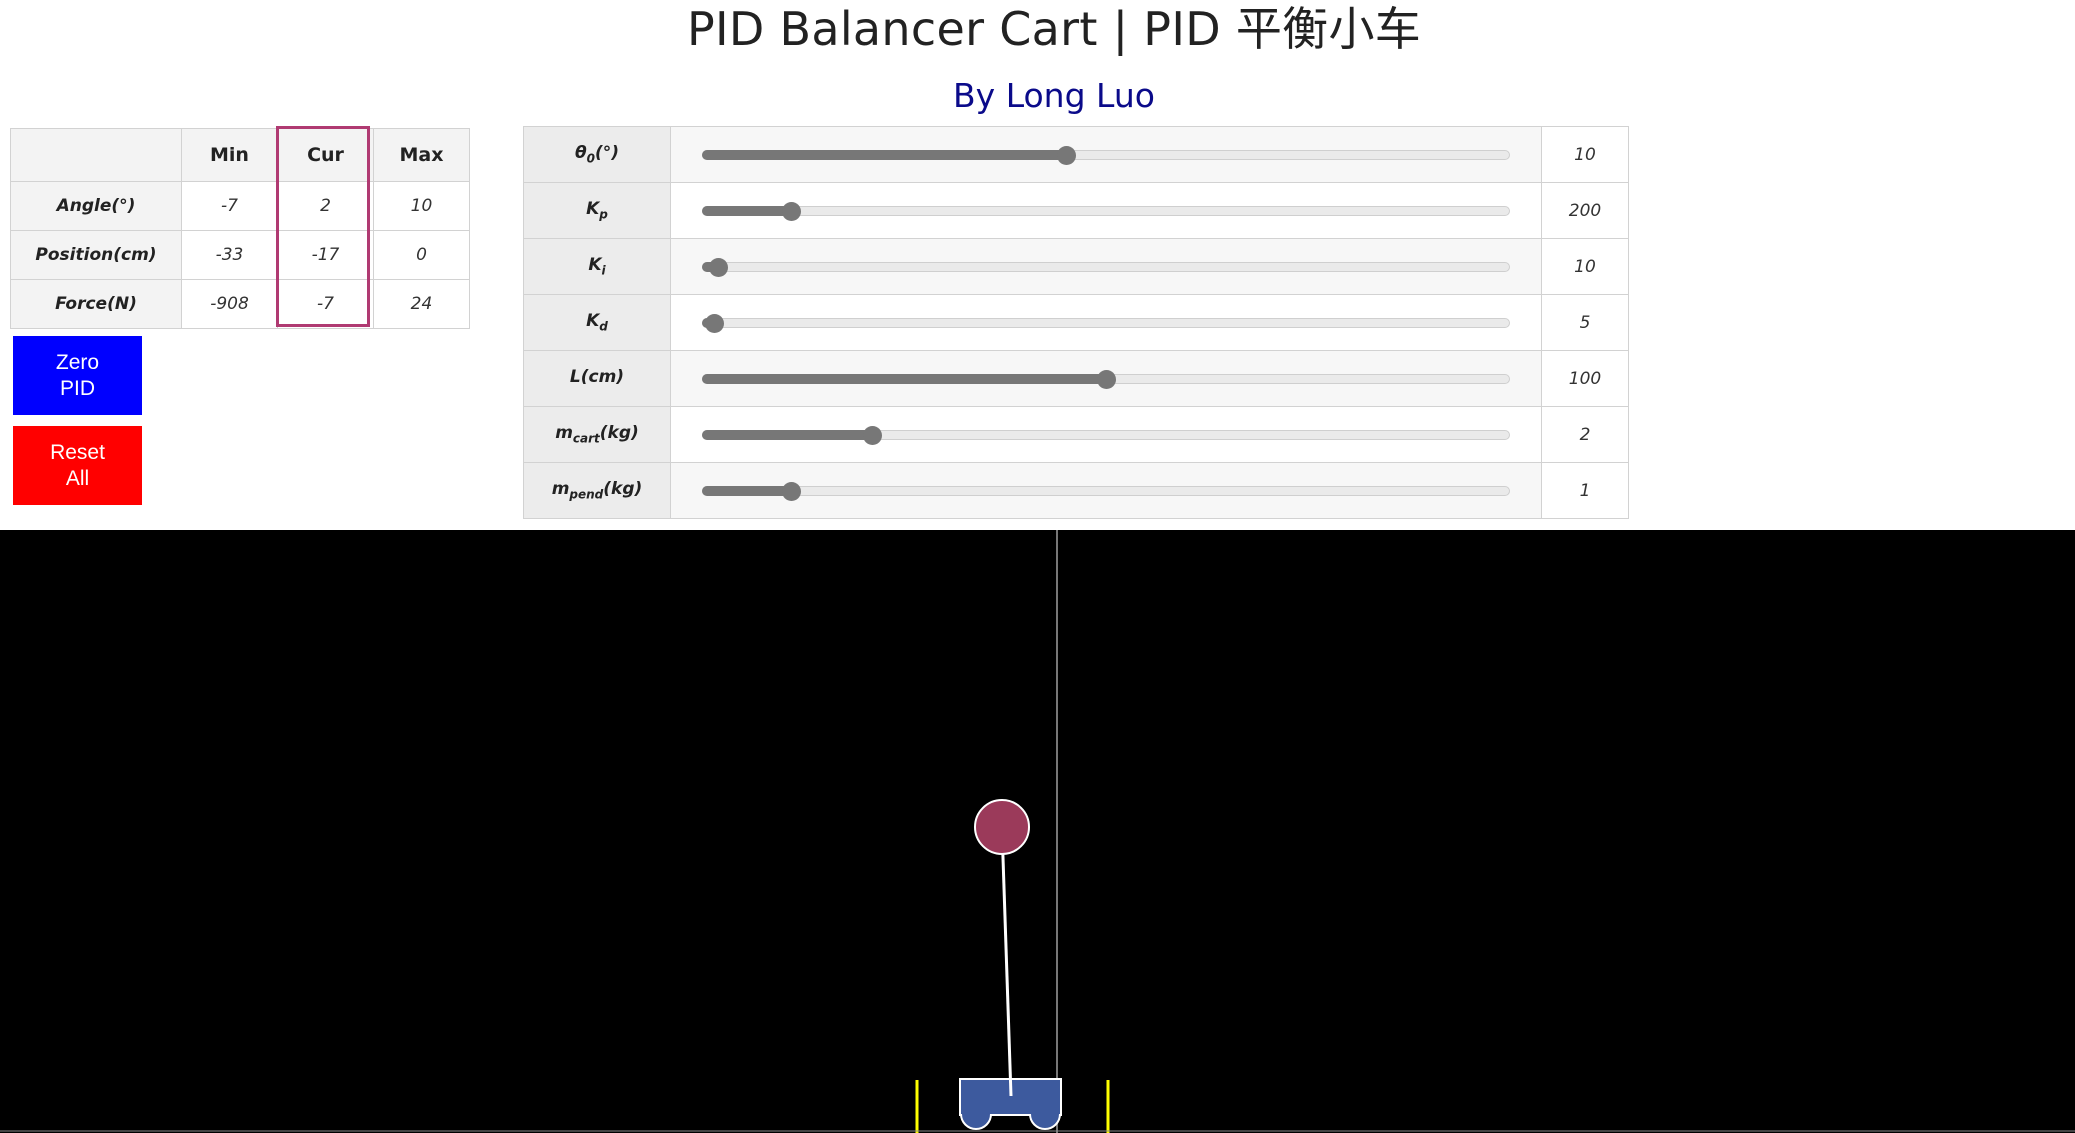 The height and width of the screenshot is (1133, 2075). I want to click on param-subscript: cart, so click(586, 438).